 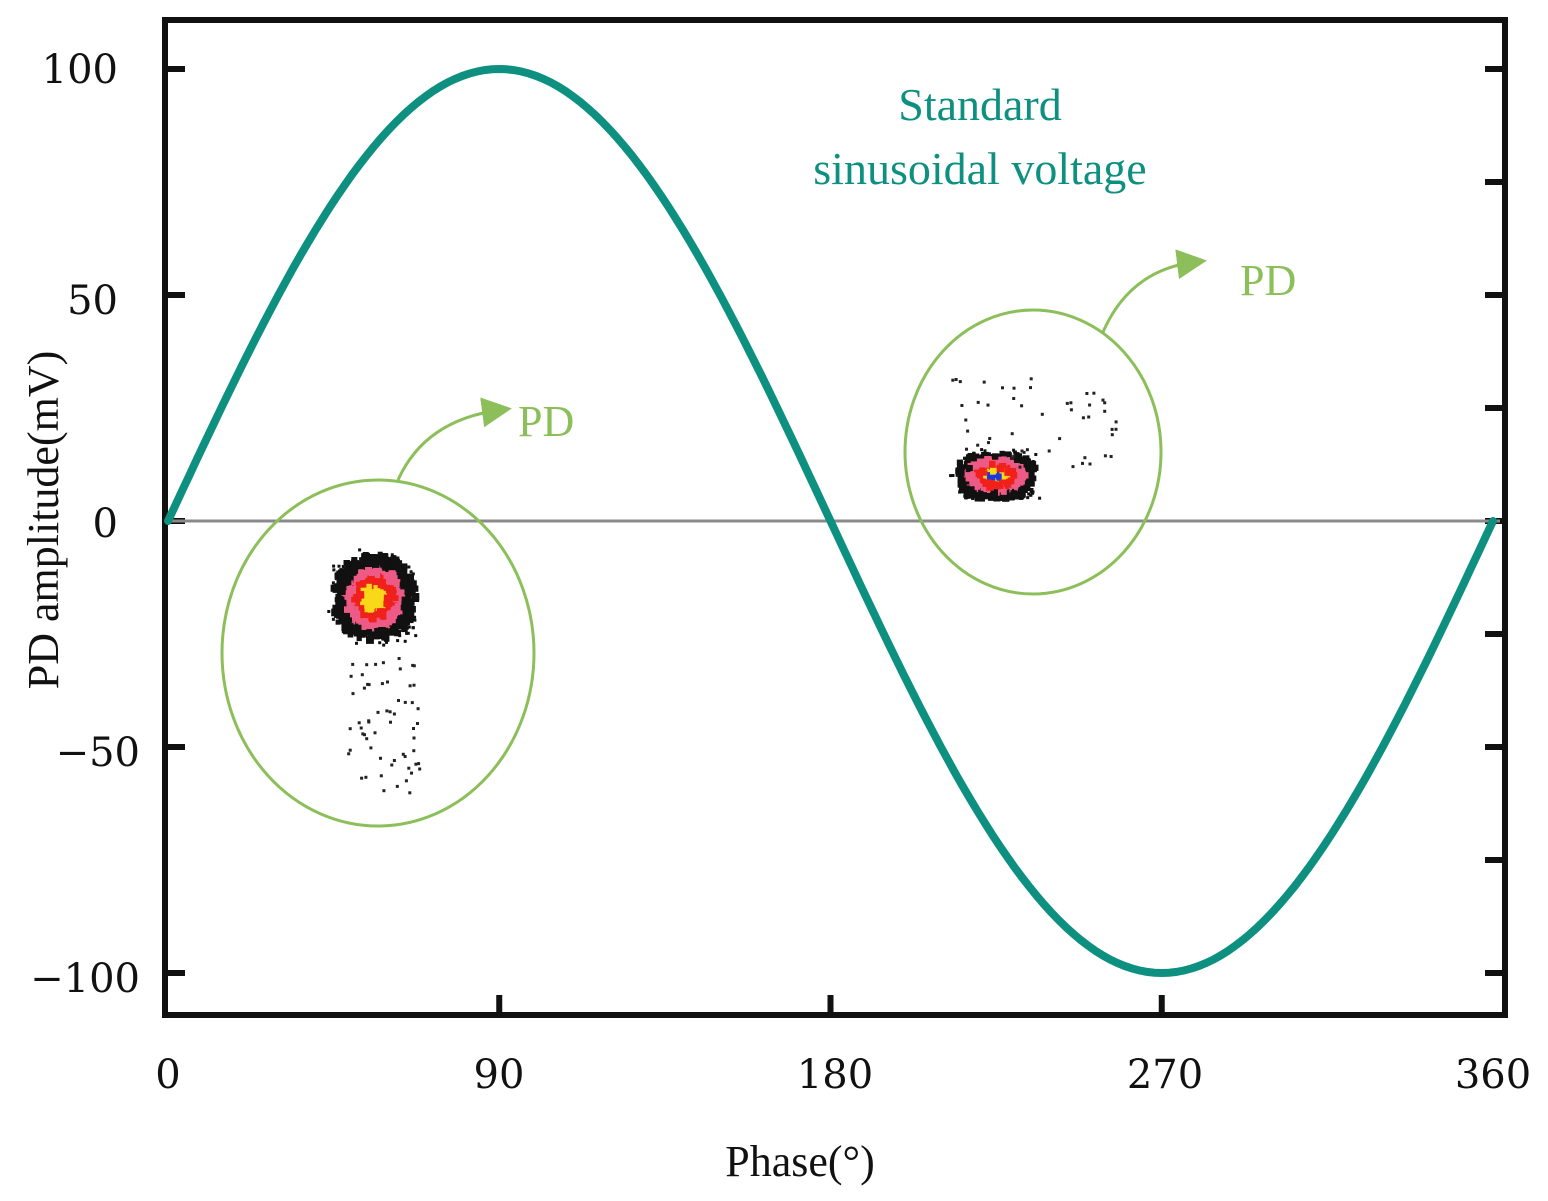 I want to click on y-tick-label: −50, so click(x=98, y=753).